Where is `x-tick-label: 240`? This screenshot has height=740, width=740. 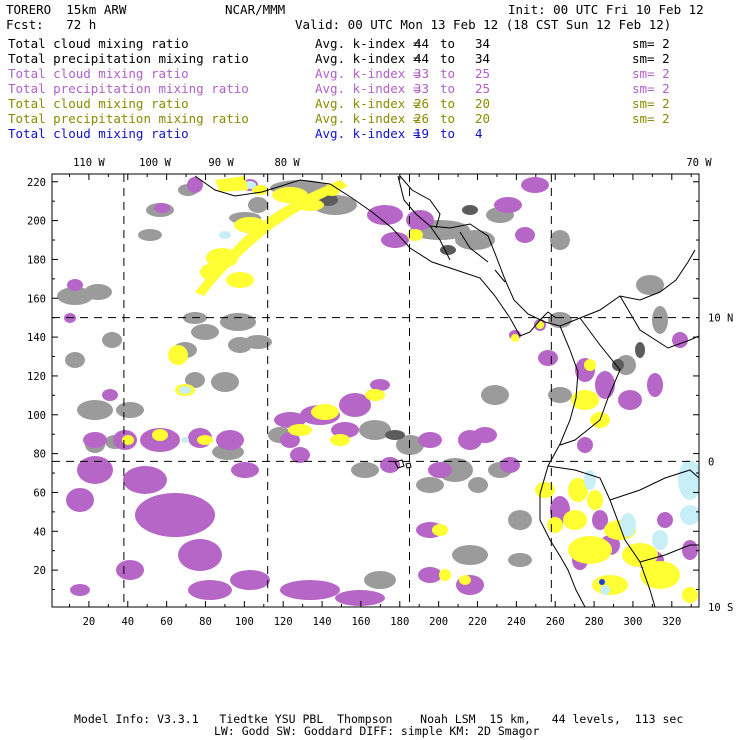 x-tick-label: 240 is located at coordinates (516, 622).